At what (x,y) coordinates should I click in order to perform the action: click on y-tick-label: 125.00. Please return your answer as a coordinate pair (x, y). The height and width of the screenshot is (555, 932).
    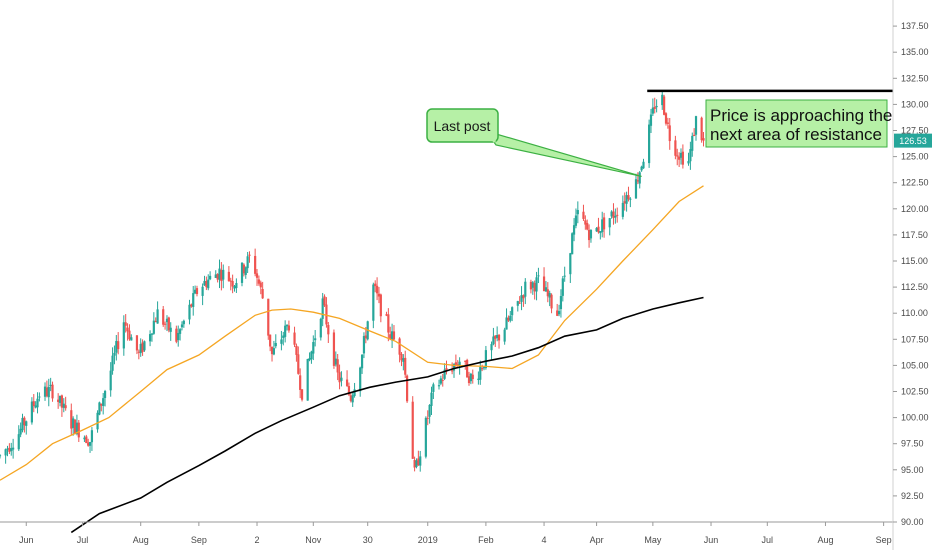
    Looking at the image, I should click on (915, 157).